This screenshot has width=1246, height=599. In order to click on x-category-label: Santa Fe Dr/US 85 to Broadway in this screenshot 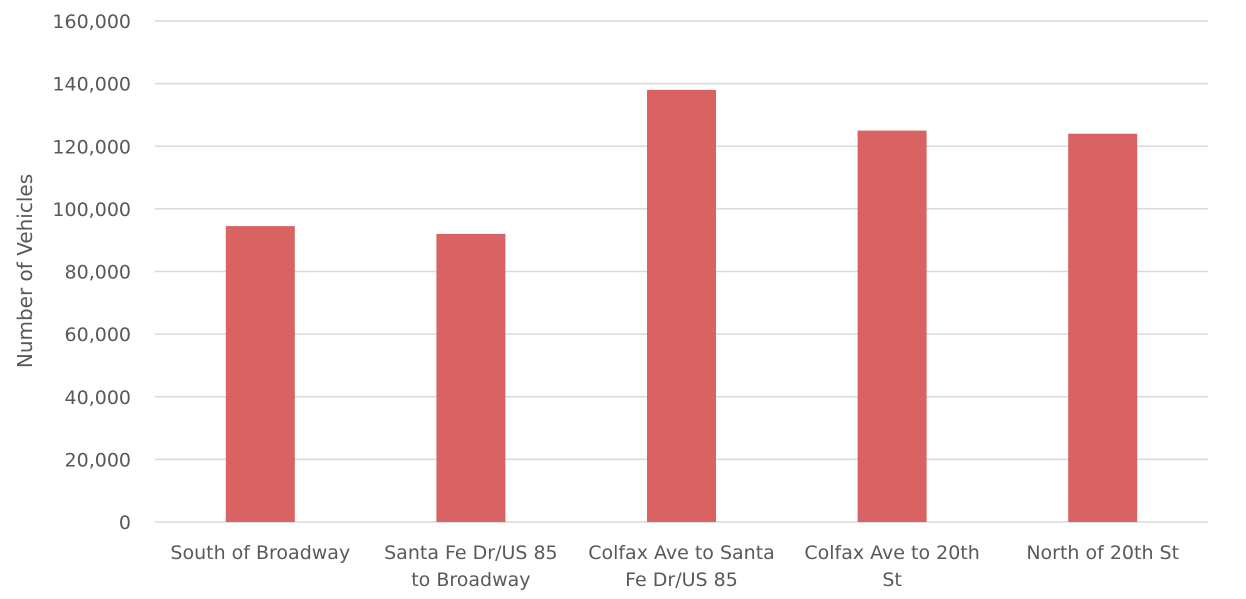, I will do `click(471, 566)`.